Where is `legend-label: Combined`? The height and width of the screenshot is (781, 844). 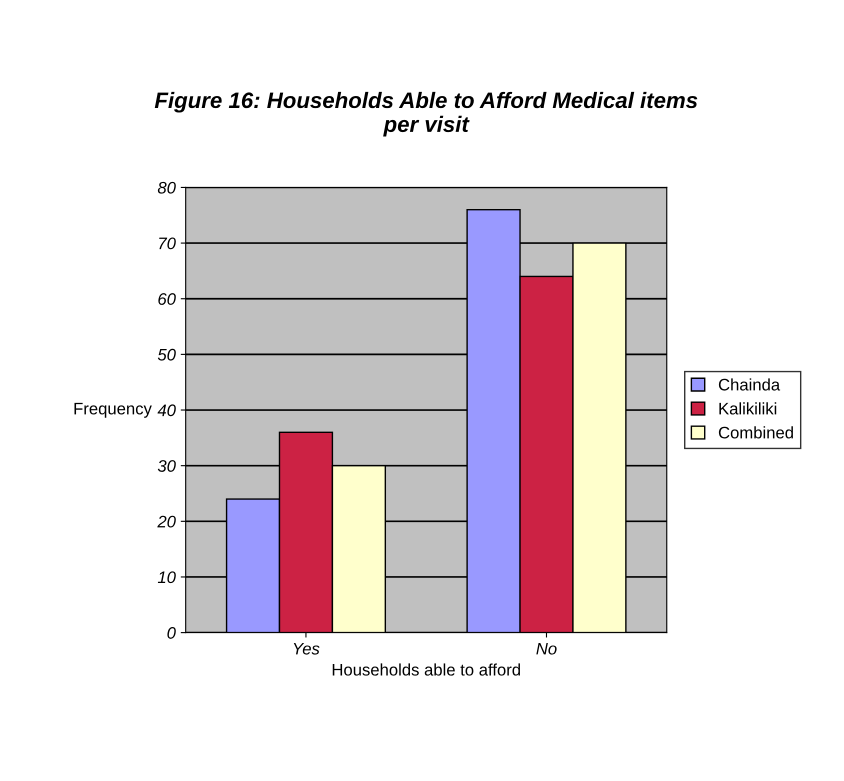
legend-label: Combined is located at coordinates (755, 432).